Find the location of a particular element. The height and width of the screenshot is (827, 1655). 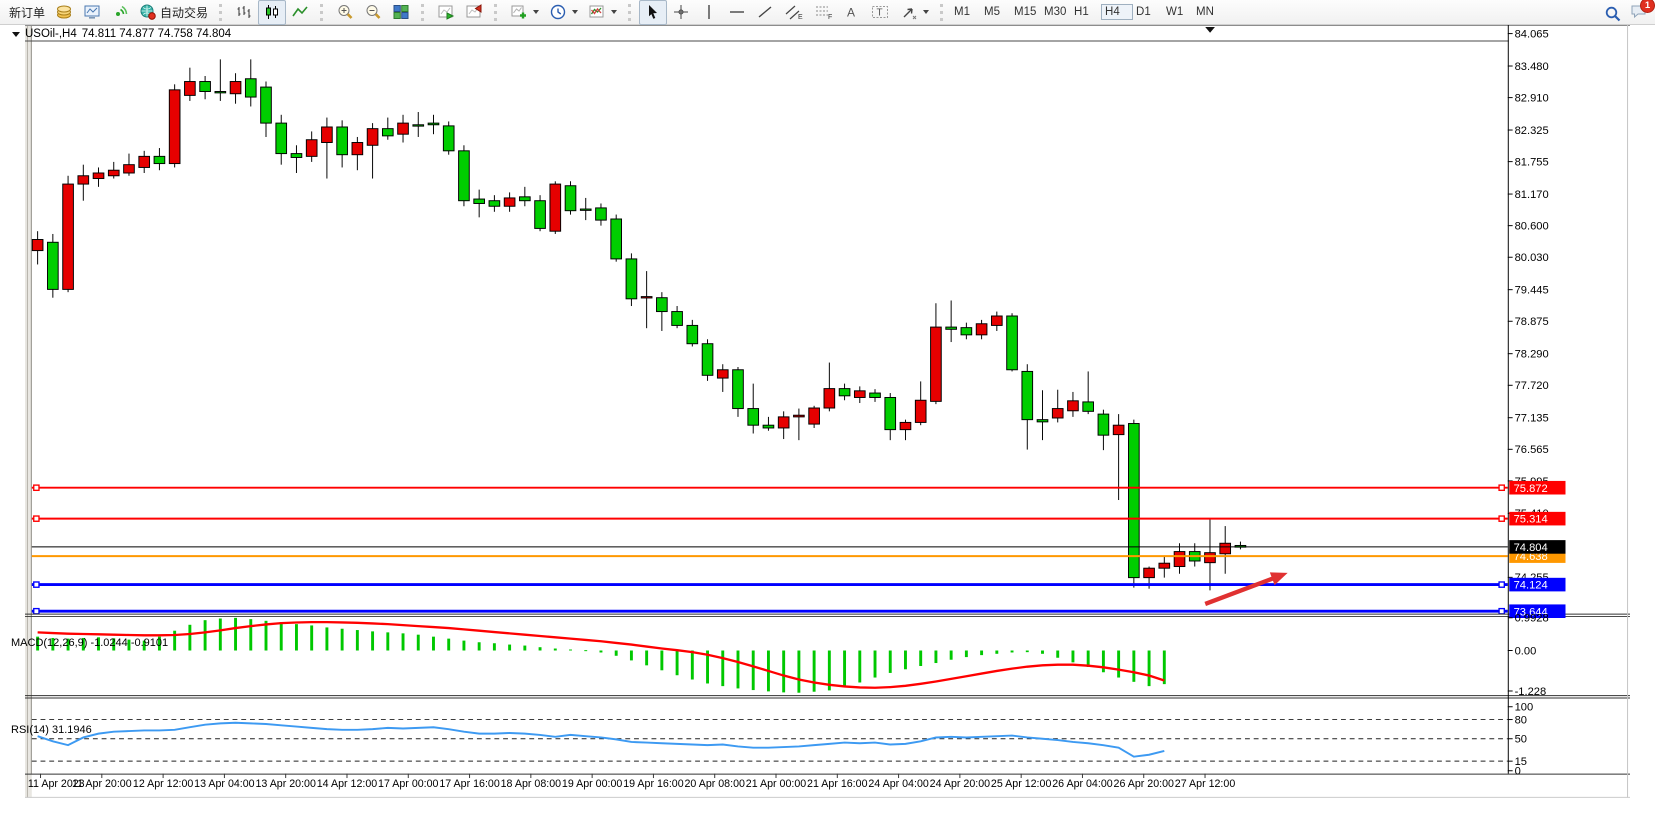

macd-signal-line is located at coordinates (601, 654).